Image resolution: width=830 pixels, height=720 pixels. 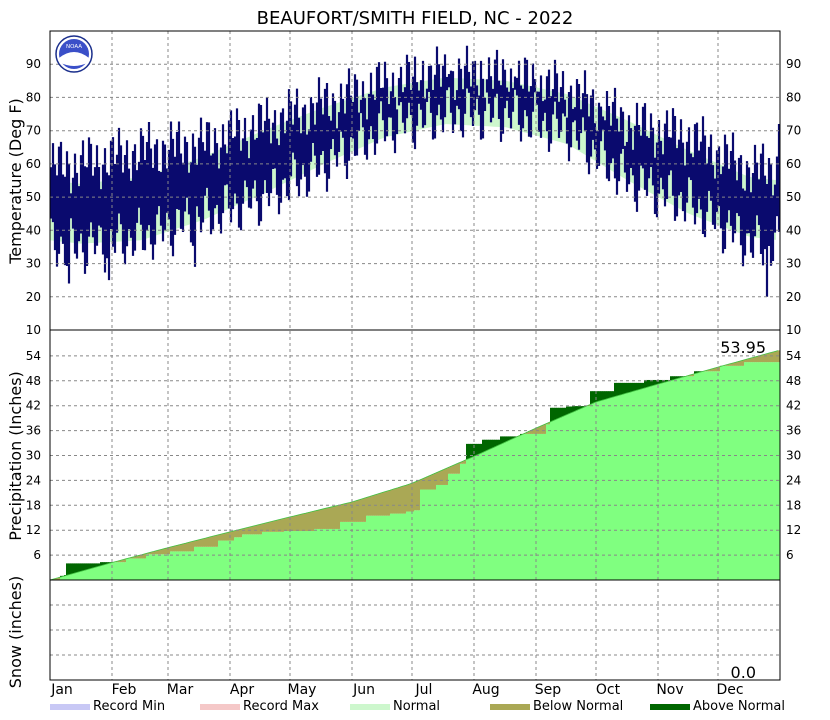 I want to click on legend-swatch, so click(x=510, y=707).